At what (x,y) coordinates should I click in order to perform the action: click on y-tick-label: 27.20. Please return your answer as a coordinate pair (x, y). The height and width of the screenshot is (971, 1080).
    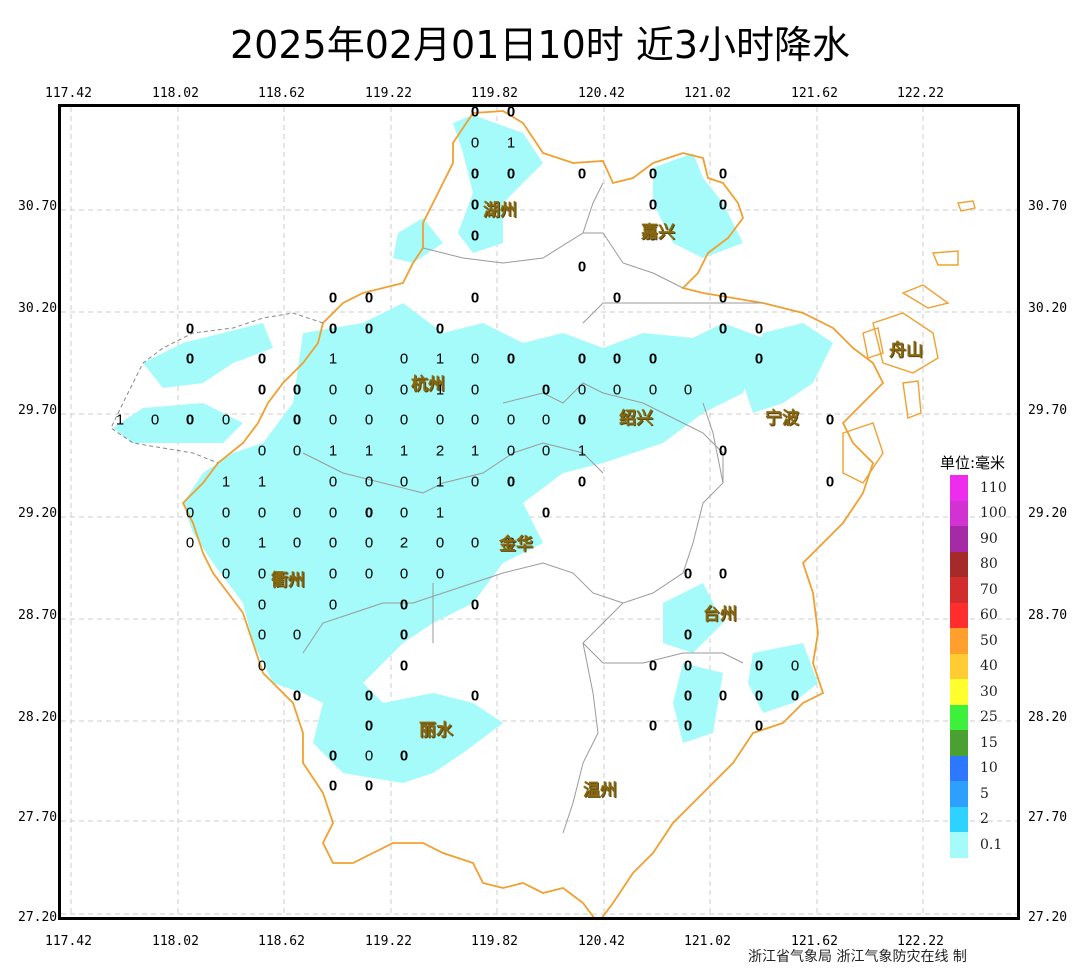
    Looking at the image, I should click on (1048, 917).